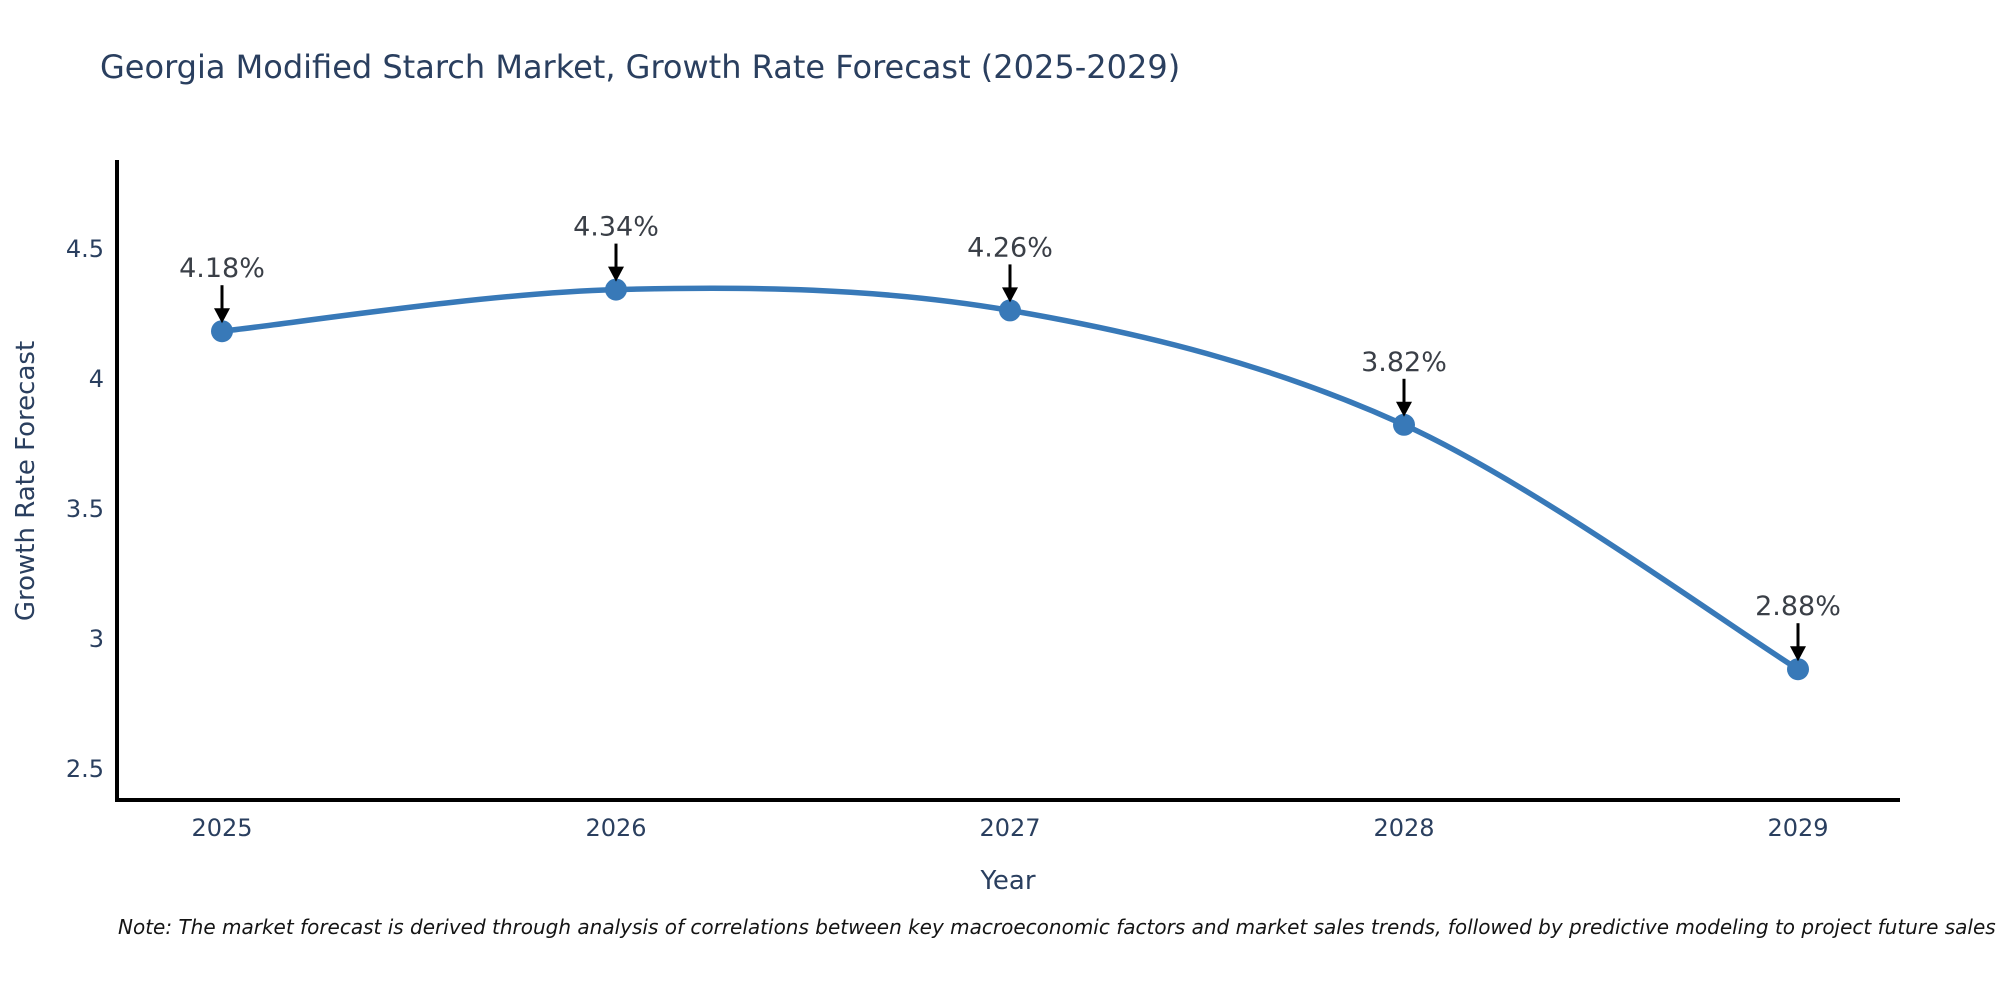 Image resolution: width=2000 pixels, height=1000 pixels. What do you see at coordinates (1009, 828) in the screenshot?
I see `x-tick-label: 2027` at bounding box center [1009, 828].